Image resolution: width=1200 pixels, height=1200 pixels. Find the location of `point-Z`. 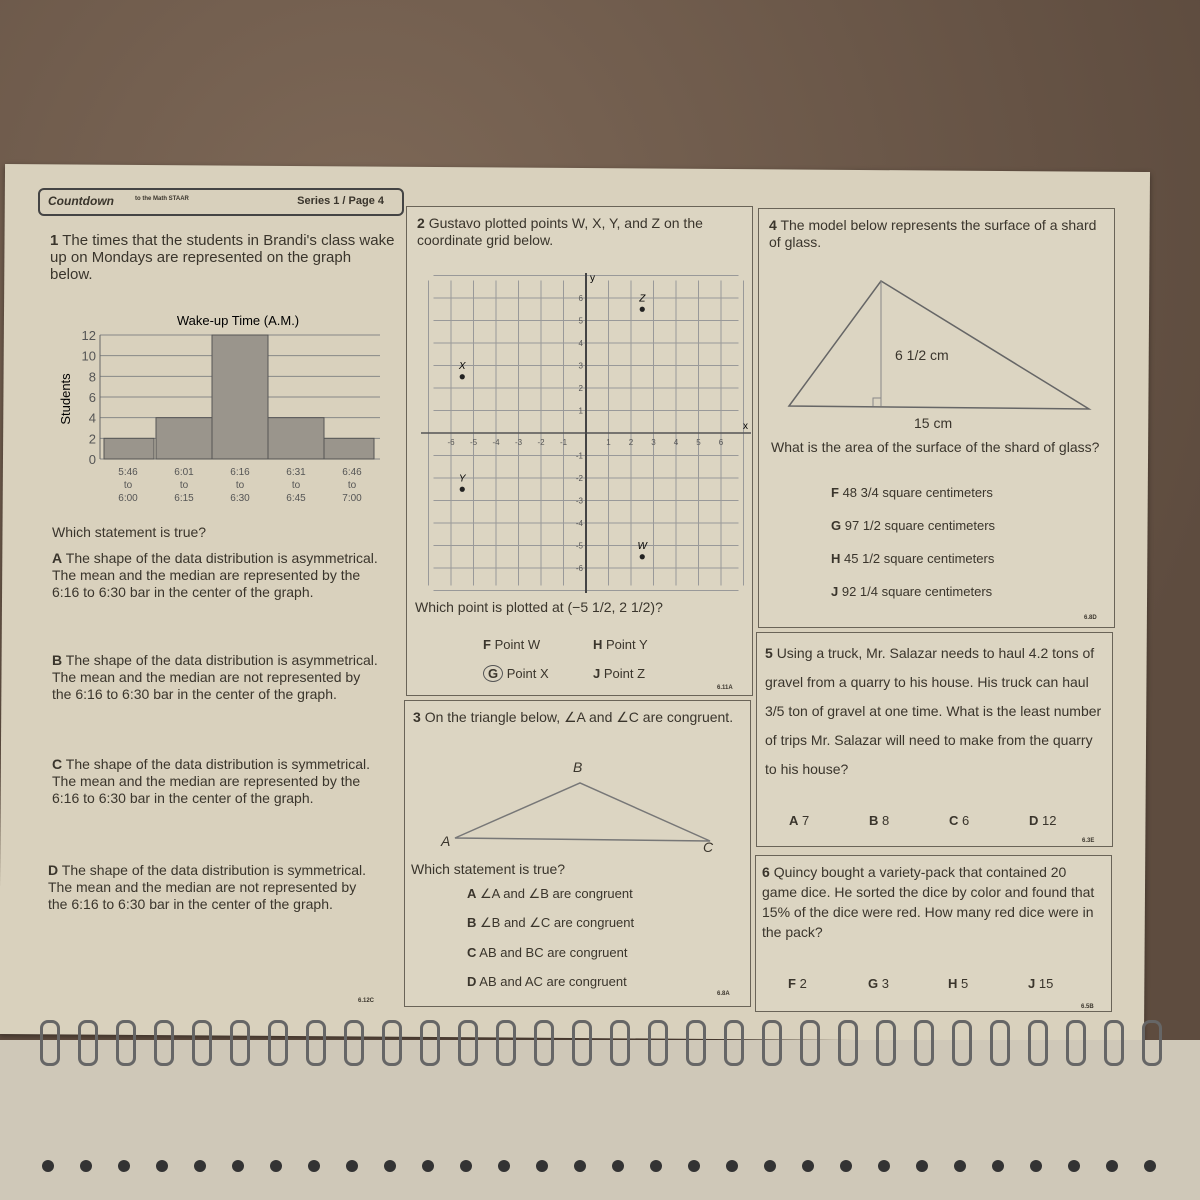

point-Z is located at coordinates (642, 309).